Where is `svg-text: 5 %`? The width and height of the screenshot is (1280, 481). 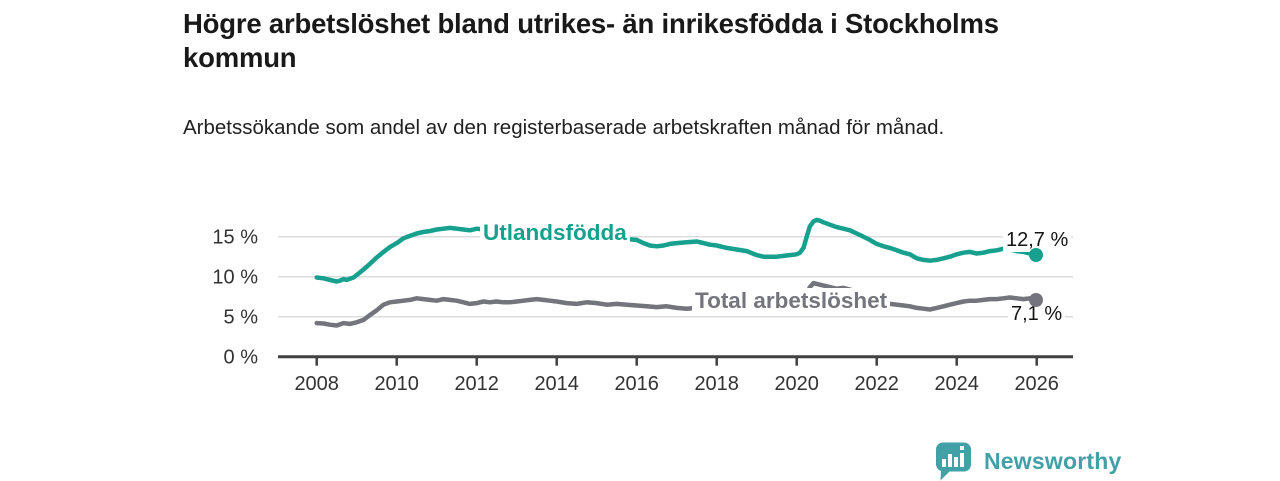 svg-text: 5 % is located at coordinates (241, 318).